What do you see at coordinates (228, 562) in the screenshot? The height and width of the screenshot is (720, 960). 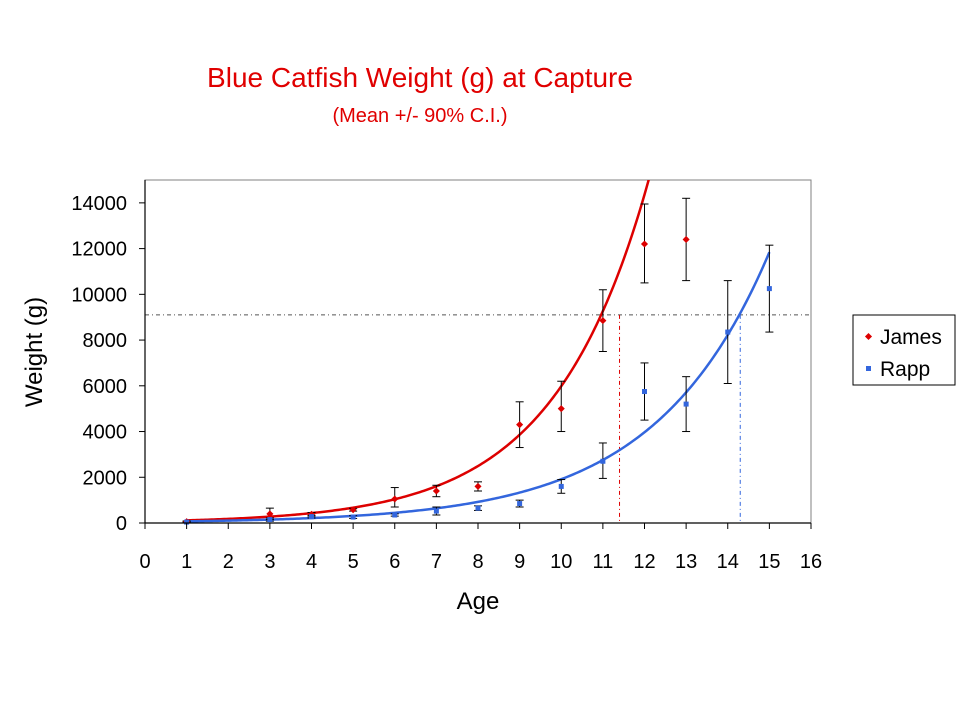 I see `x-tick-label: 2` at bounding box center [228, 562].